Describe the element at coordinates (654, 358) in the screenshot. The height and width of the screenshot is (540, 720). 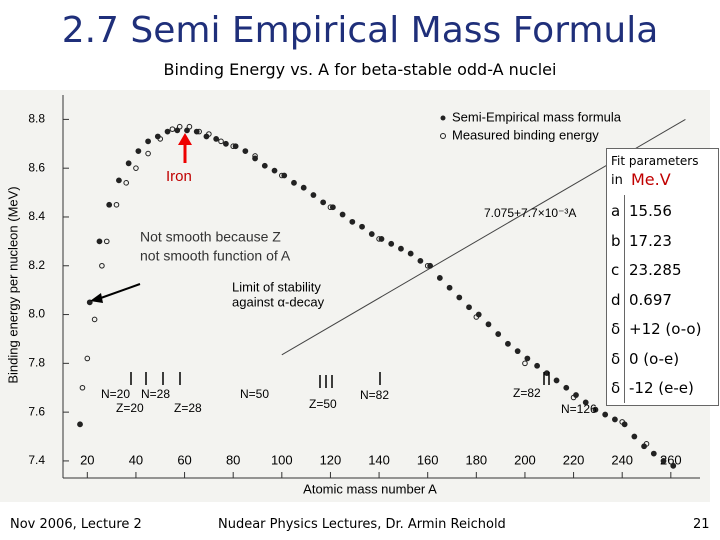
I see `fit-value: 0 (o-e)` at that location.